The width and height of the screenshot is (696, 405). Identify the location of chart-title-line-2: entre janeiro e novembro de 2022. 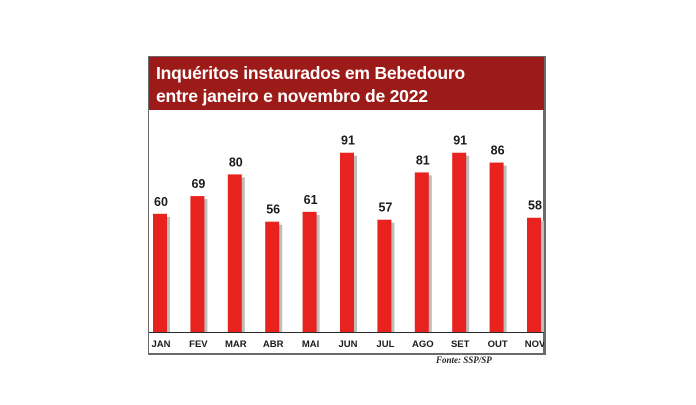
(292, 96).